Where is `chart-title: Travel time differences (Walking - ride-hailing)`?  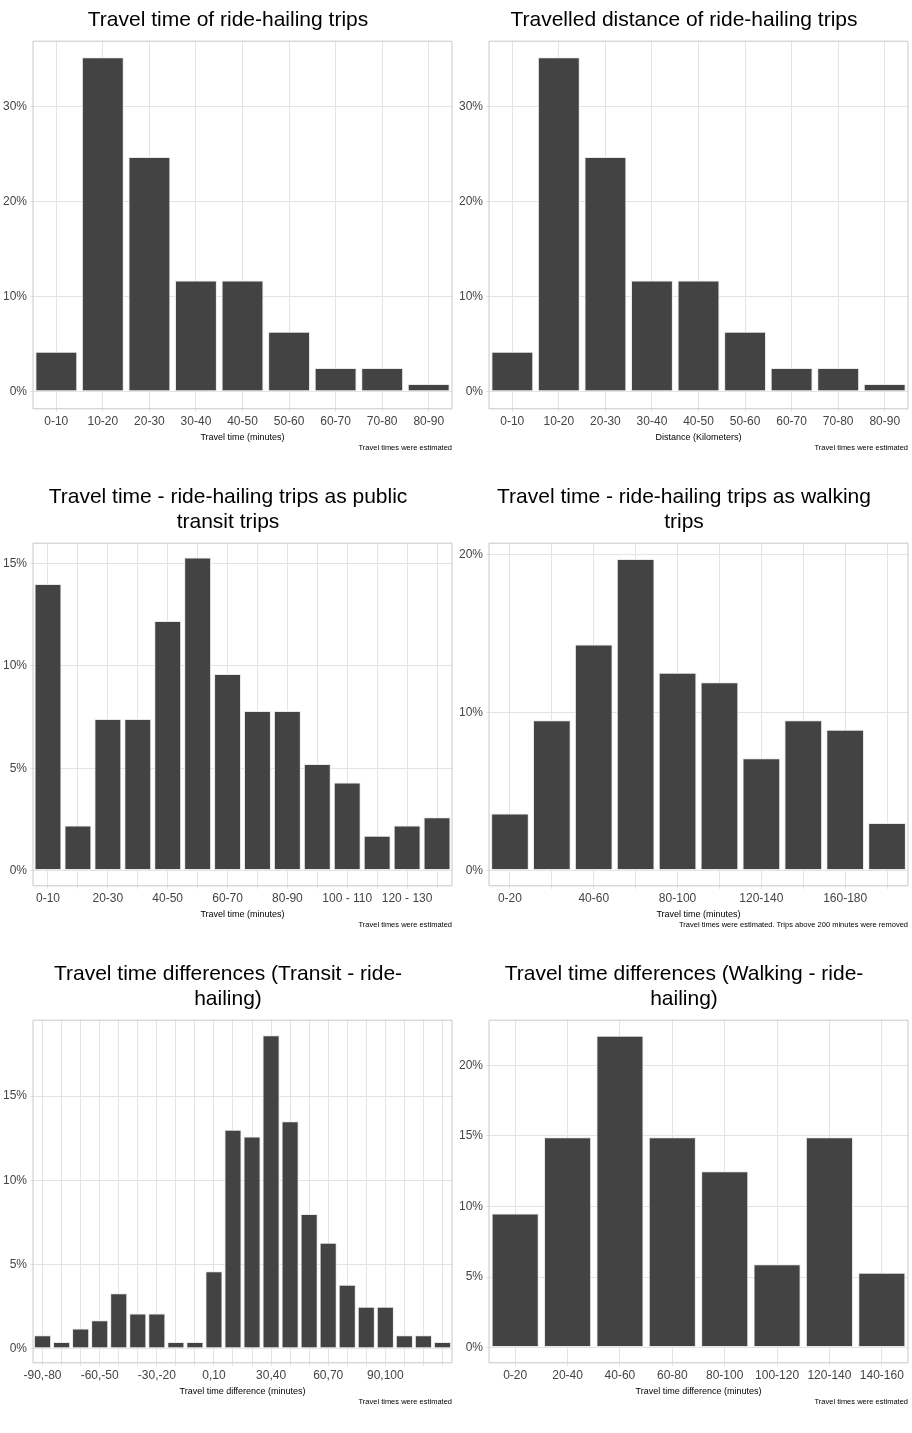
chart-title: Travel time differences (Walking - ride-hailing) is located at coordinates (684, 985).